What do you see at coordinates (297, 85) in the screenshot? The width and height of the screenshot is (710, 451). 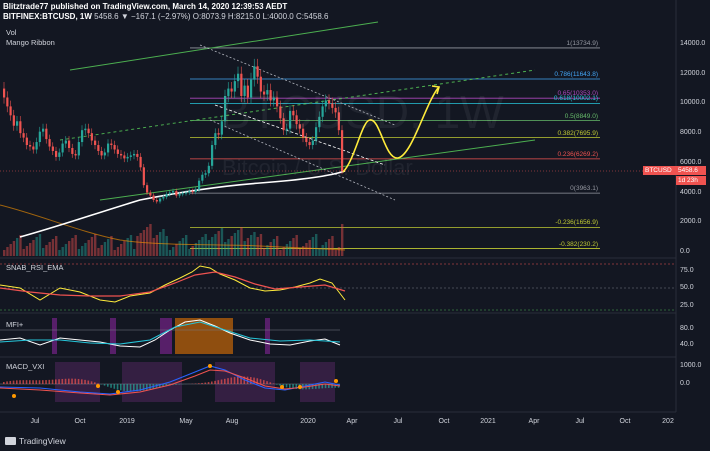 I see `channel-upper-line` at bounding box center [297, 85].